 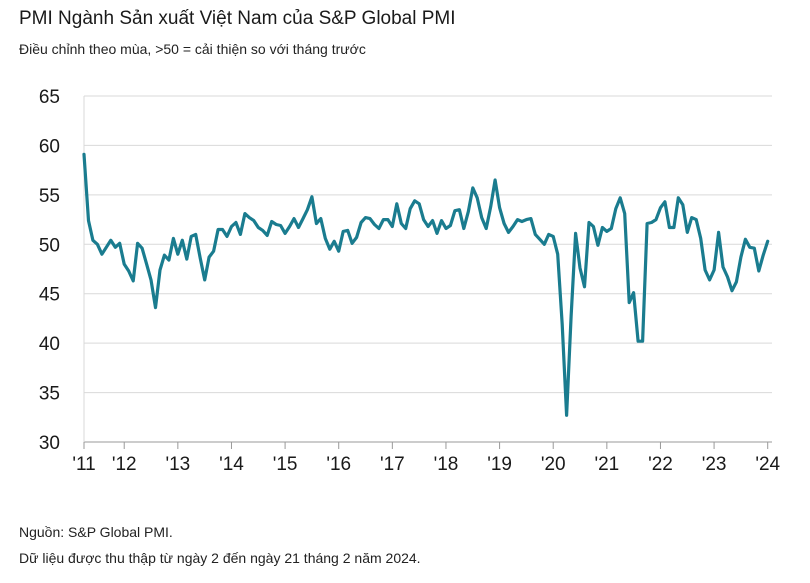 I want to click on x-tick-label: '21, so click(x=606, y=464).